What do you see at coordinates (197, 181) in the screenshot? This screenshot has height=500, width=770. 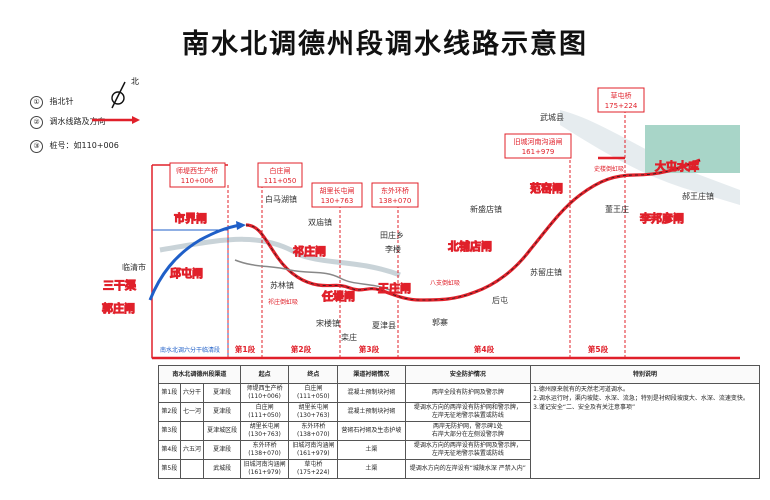 I see `station-chainage: 110+006` at bounding box center [197, 181].